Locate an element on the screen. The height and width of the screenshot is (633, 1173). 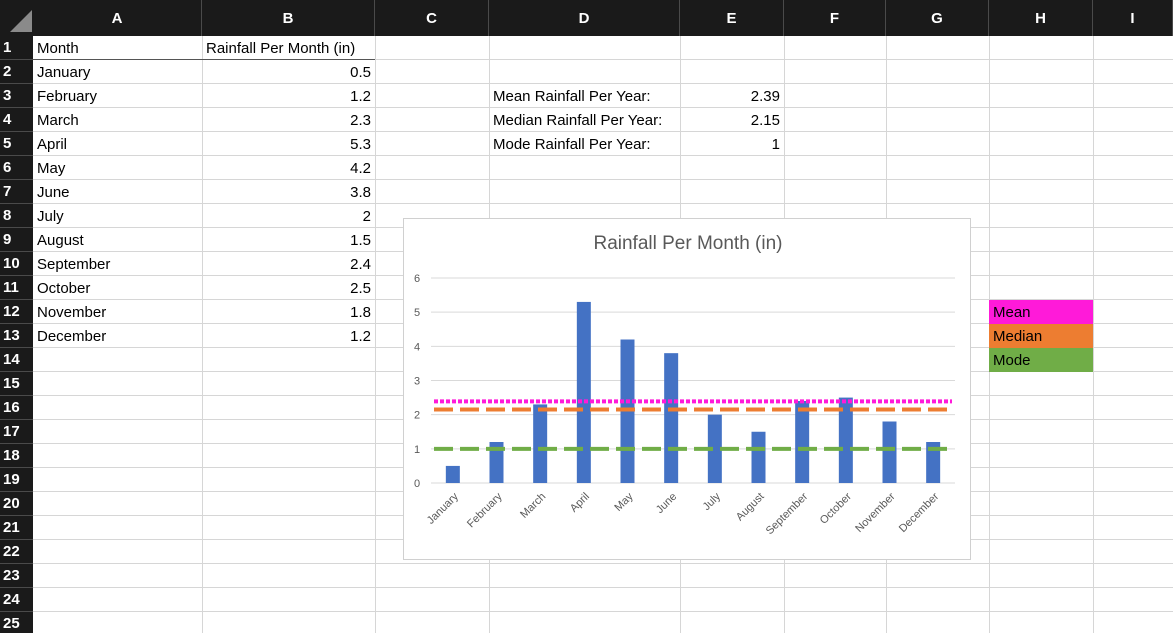
row-header-20: 20 is located at coordinates (16, 504).